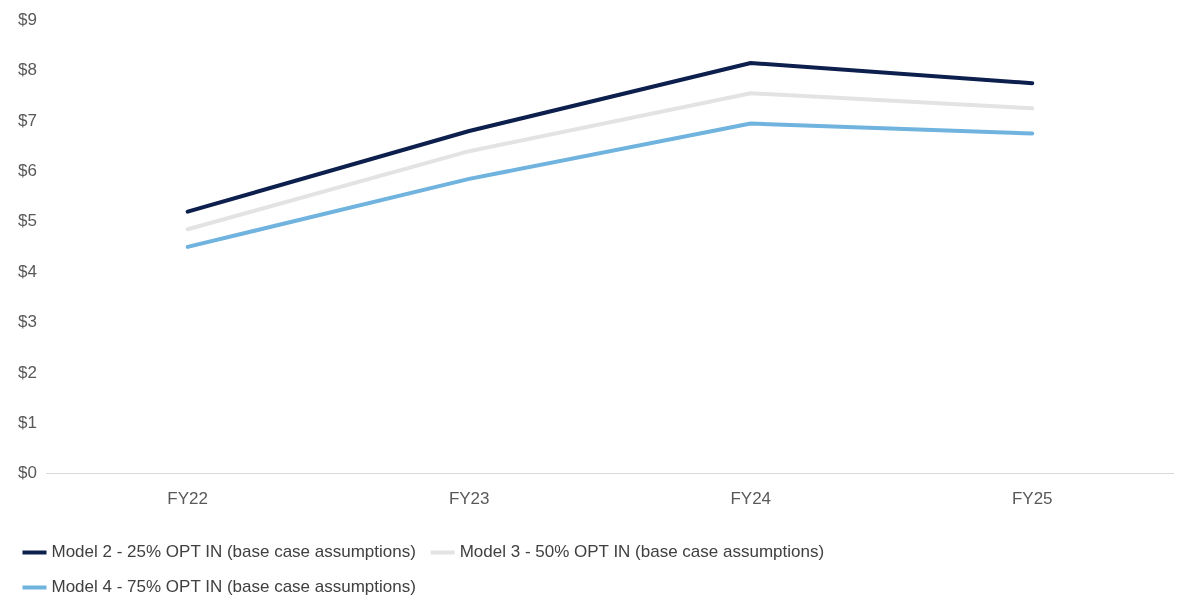 This screenshot has height=610, width=1179. Describe the element at coordinates (27, 271) in the screenshot. I see `y-tick-label: $4` at that location.